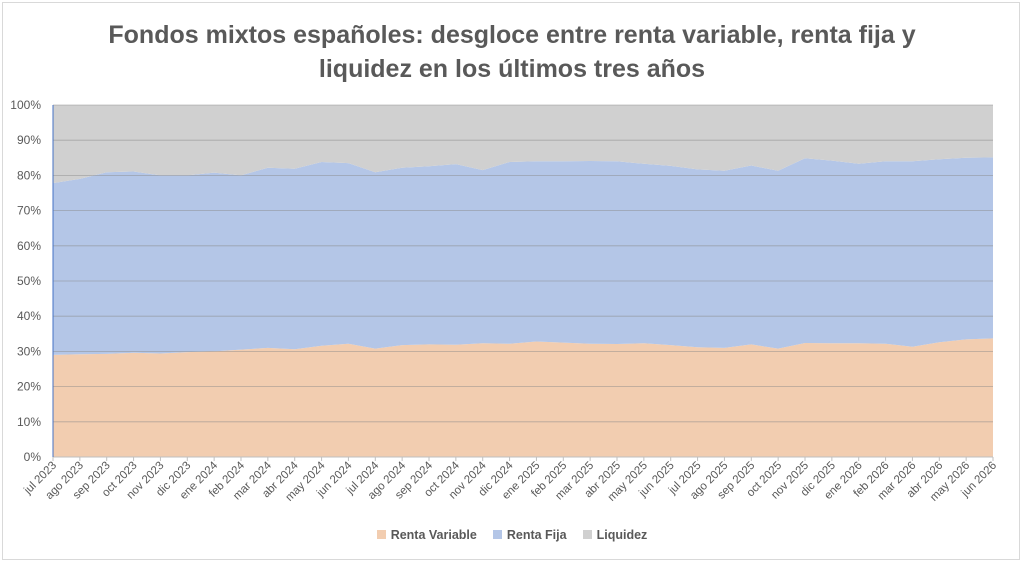  Describe the element at coordinates (29, 246) in the screenshot. I see `y-tick-label: 60%` at that location.